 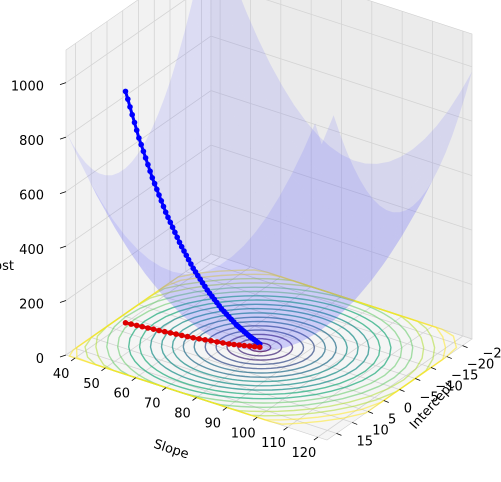 What do you see at coordinates (152, 404) in the screenshot?
I see `x-tick-label: 70` at bounding box center [152, 404].